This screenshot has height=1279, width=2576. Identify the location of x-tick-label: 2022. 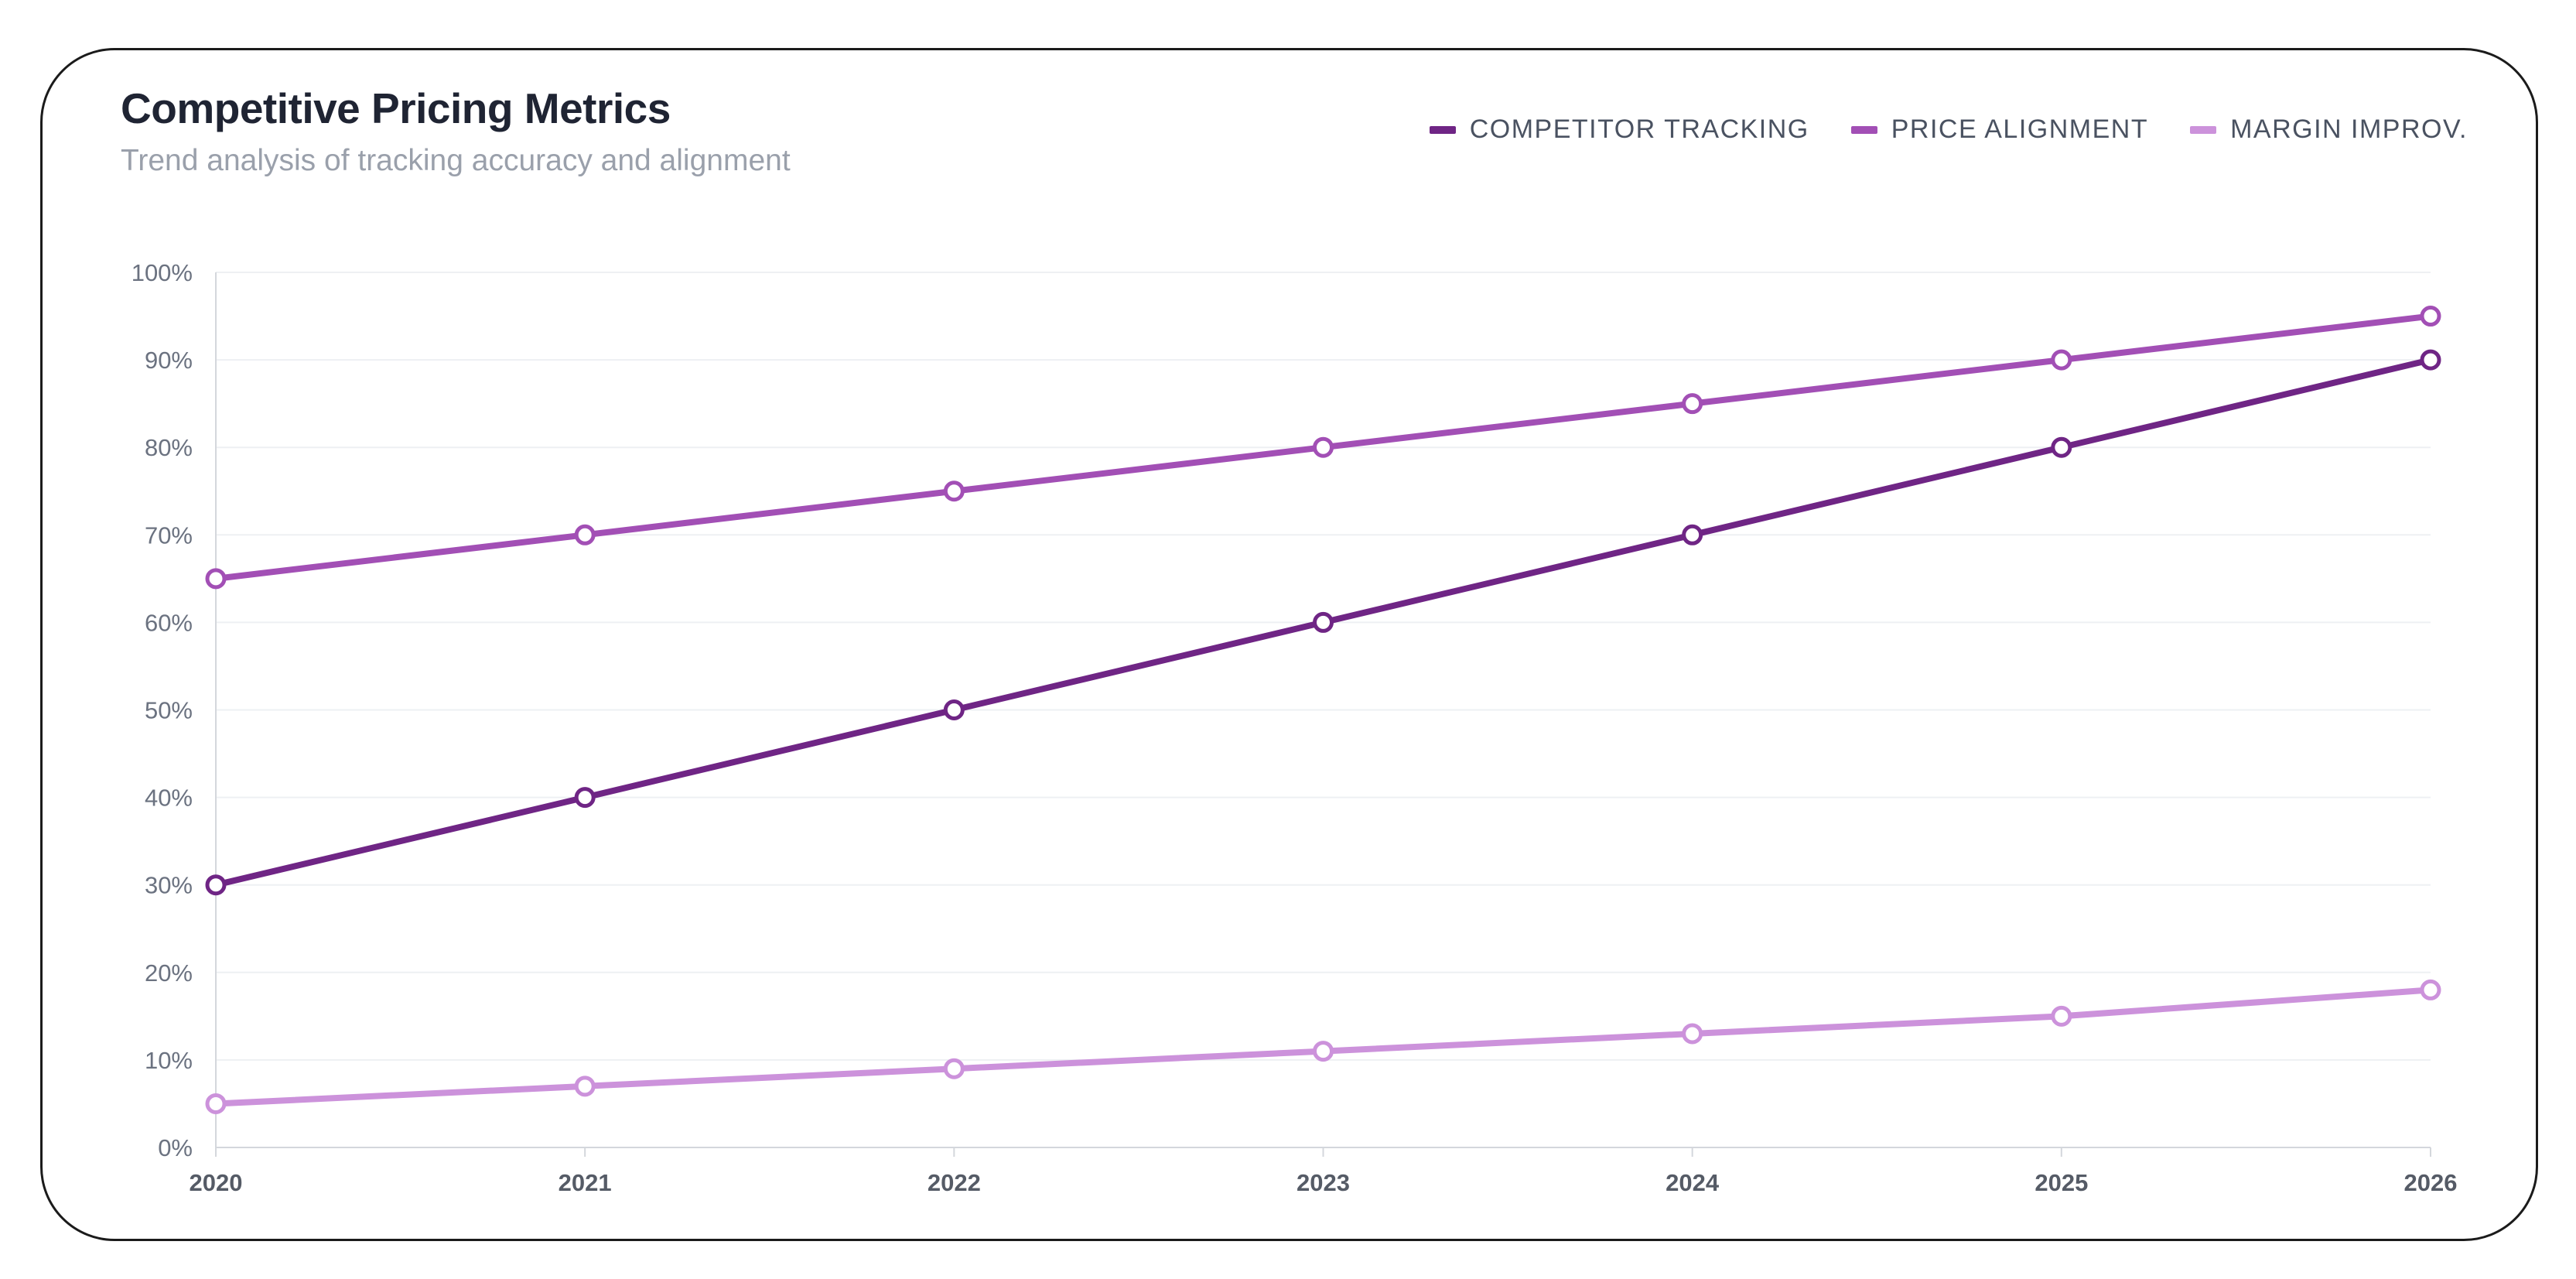
(955, 1182).